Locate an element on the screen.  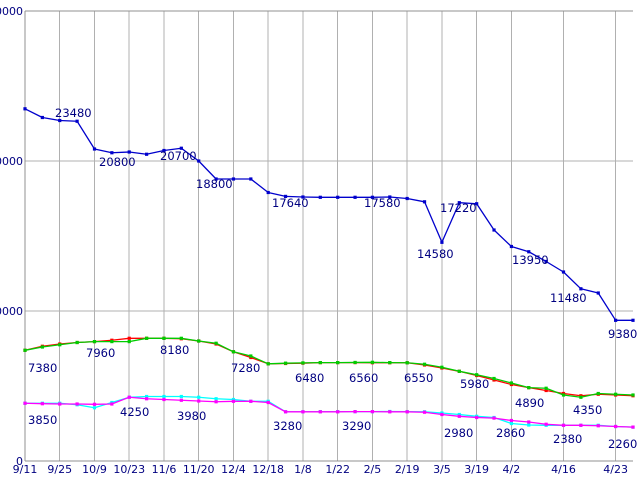
data-point-label: 20700 is located at coordinates (178, 156).